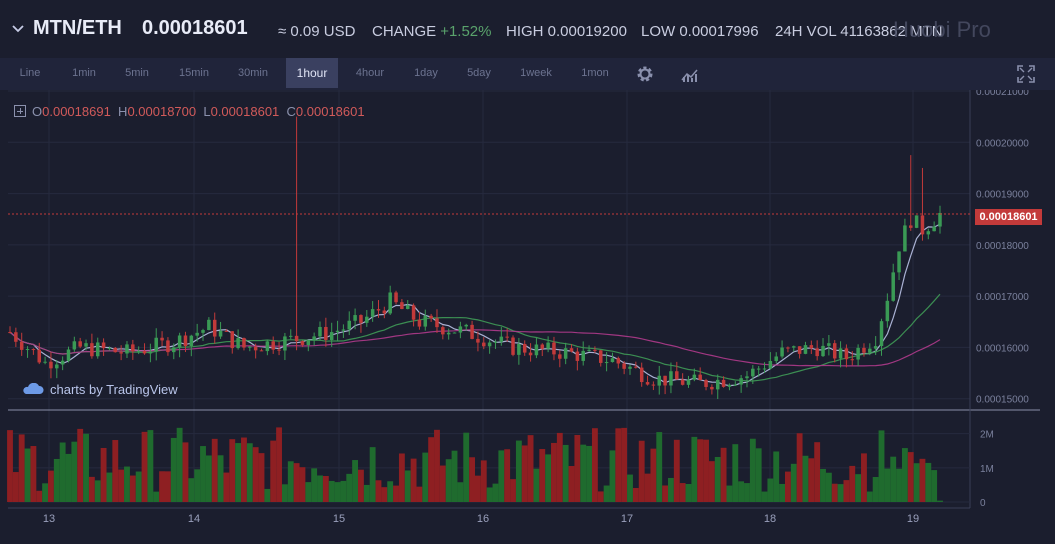 The width and height of the screenshot is (1055, 544). I want to click on gear-icon, so click(645, 74).